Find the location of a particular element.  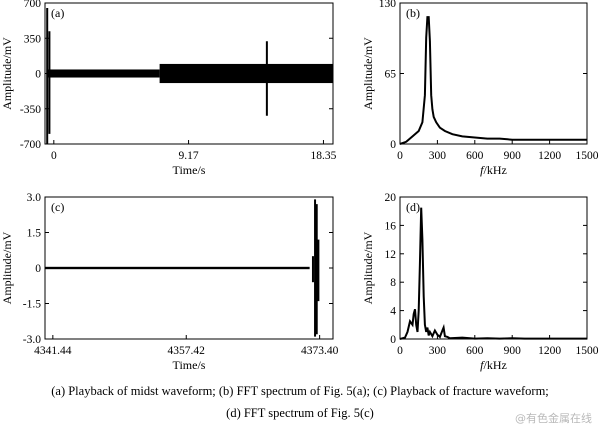

x-tick-label: 4373.40 is located at coordinates (320, 351).